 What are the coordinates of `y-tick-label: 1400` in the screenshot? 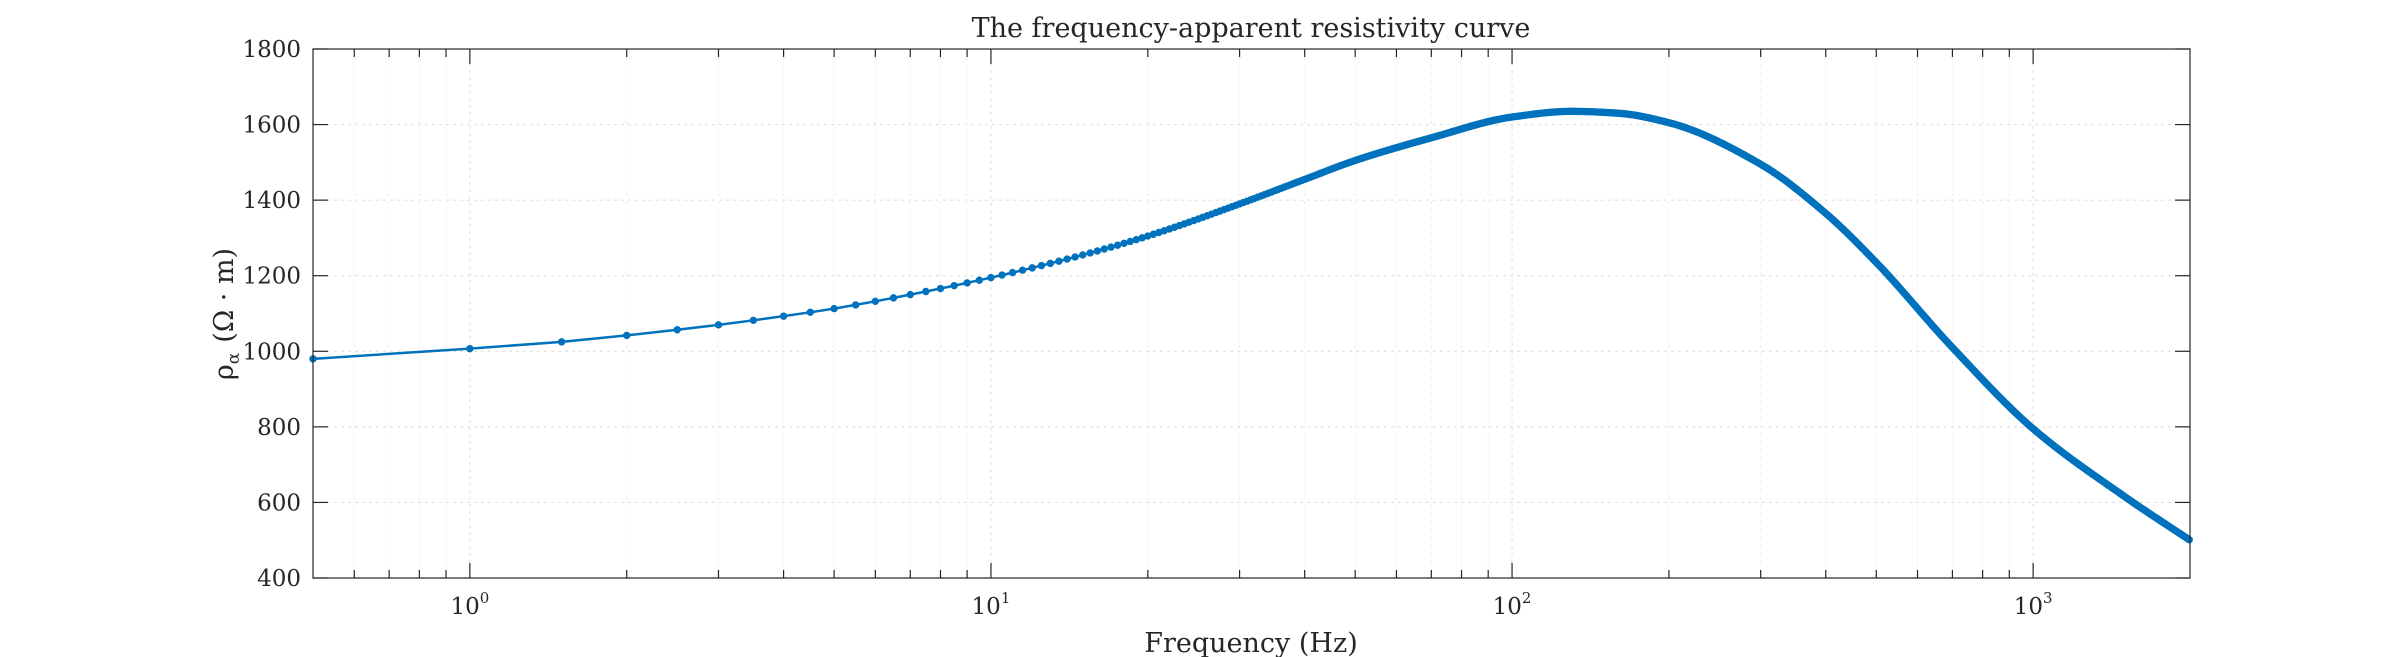 It's located at (271, 201).